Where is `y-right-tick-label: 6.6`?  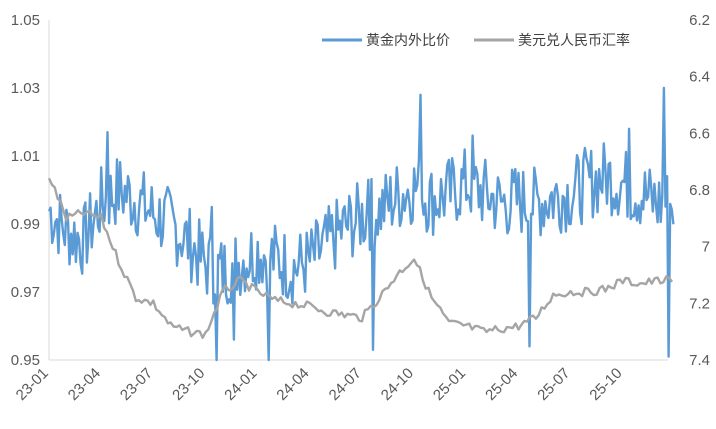 y-right-tick-label: 6.6 is located at coordinates (699, 133).